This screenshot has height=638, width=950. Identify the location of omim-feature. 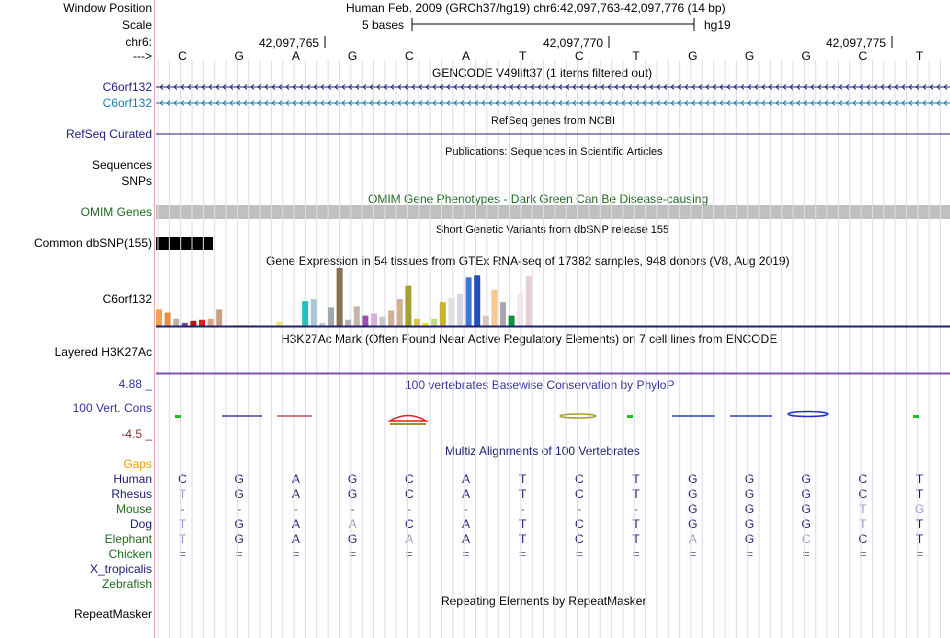
(553, 212).